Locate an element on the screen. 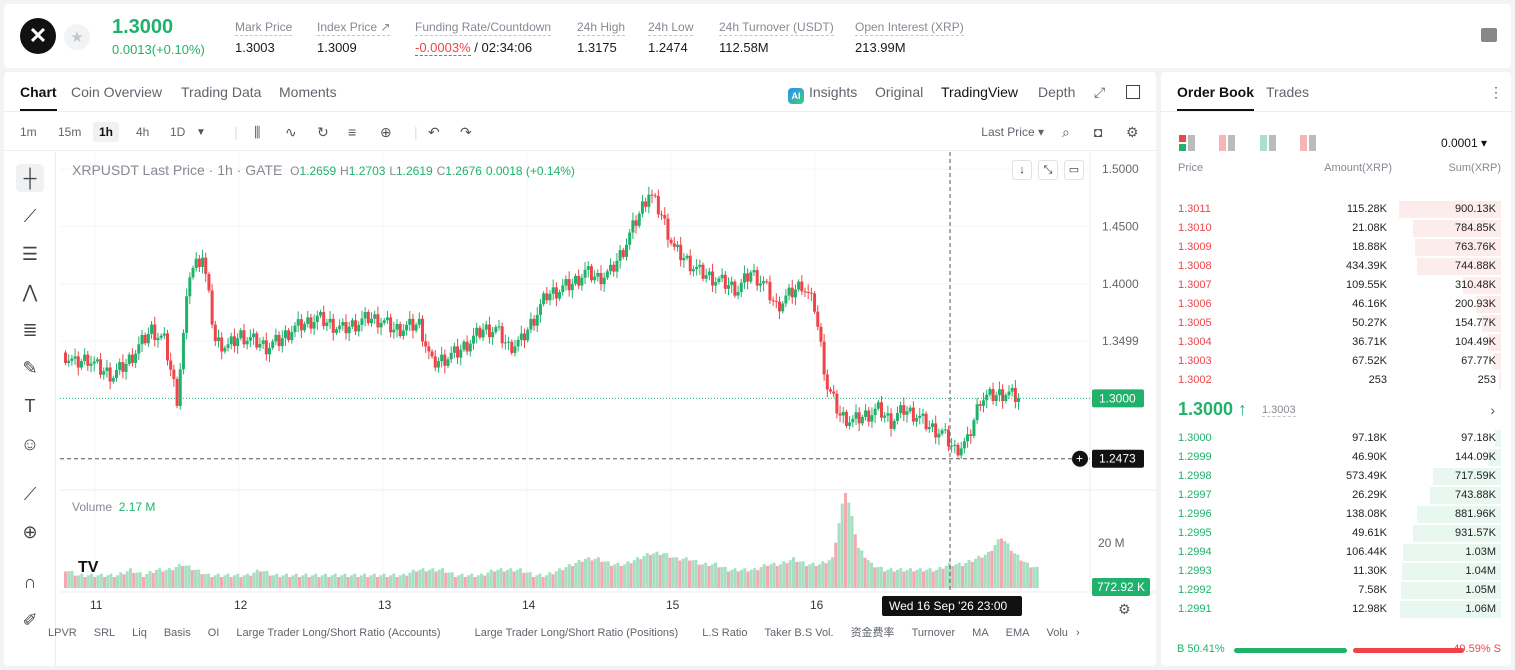 The image size is (1515, 670). more-menu-icon: ⋮ is located at coordinates (1496, 92).